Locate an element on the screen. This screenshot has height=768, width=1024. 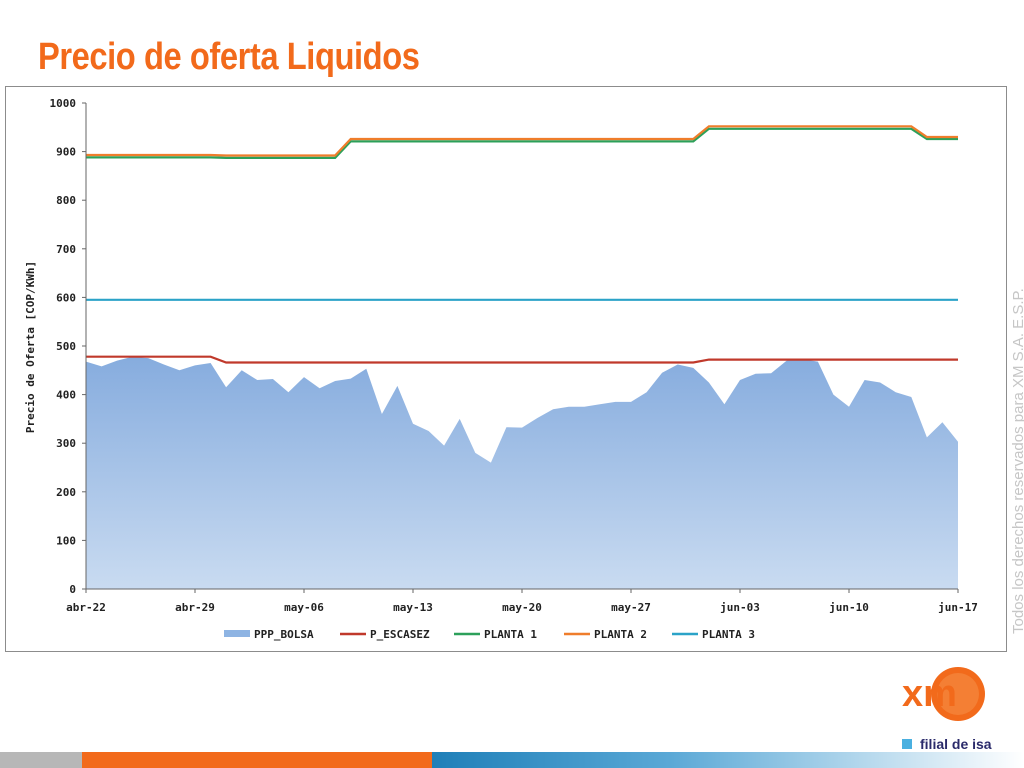
footer-blue-segment is located at coordinates (728, 760).